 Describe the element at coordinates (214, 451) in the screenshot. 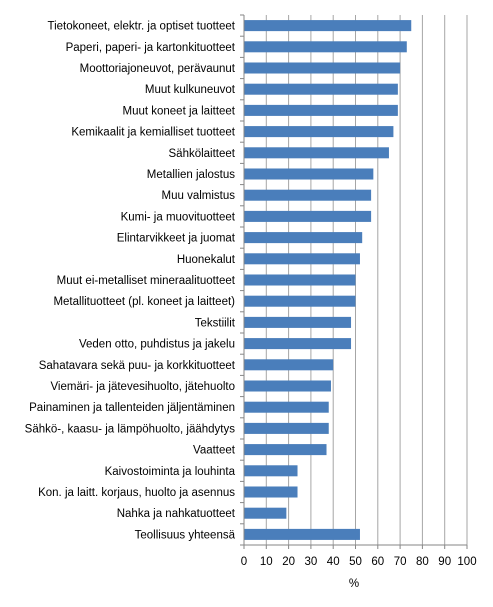

I see `category-label-21: Vaatteet` at that location.